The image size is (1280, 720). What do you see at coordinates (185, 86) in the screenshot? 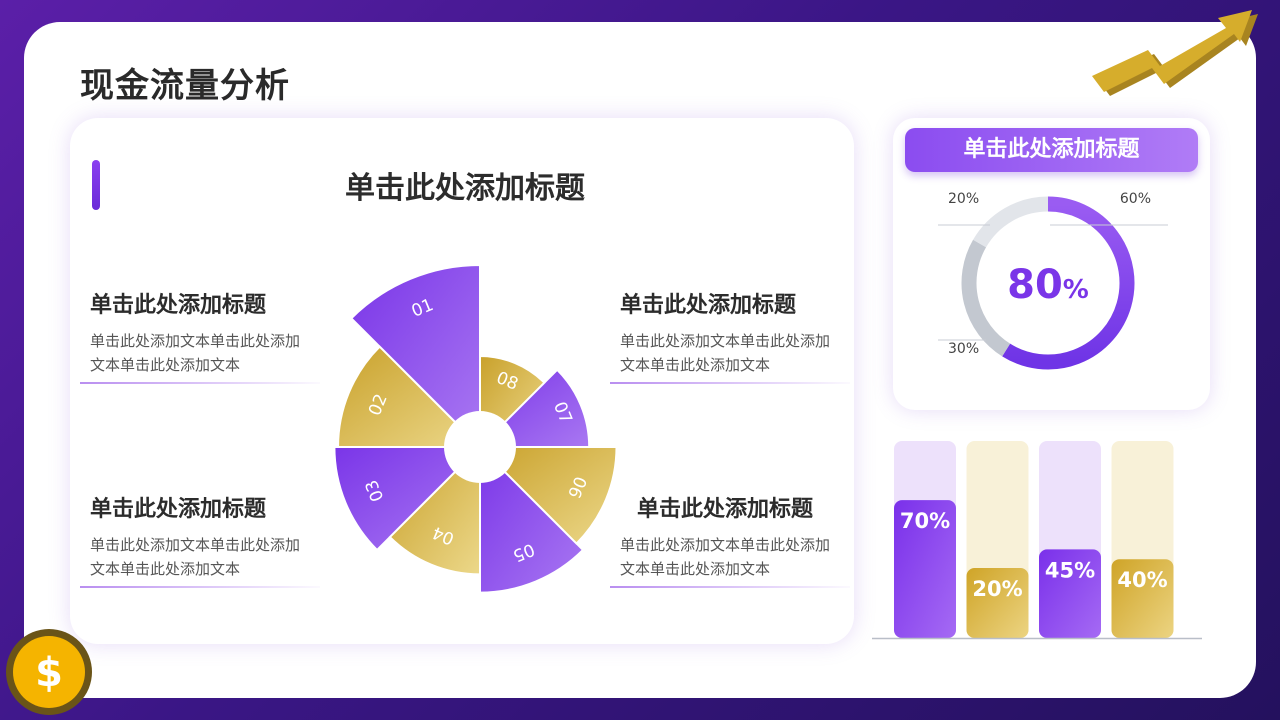
I see `page-title: 现金流量分析` at bounding box center [185, 86].